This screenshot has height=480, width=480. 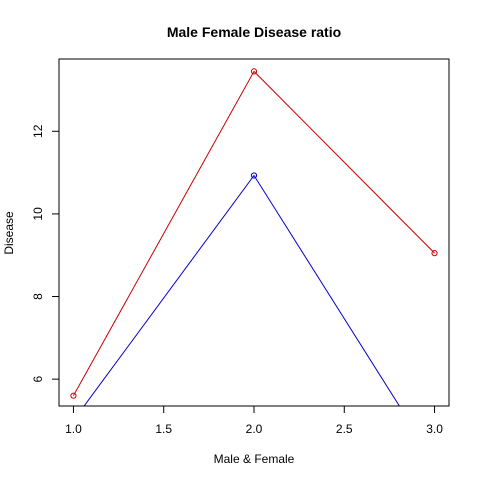 I want to click on x-axis-label: Male & Female, so click(x=254, y=459).